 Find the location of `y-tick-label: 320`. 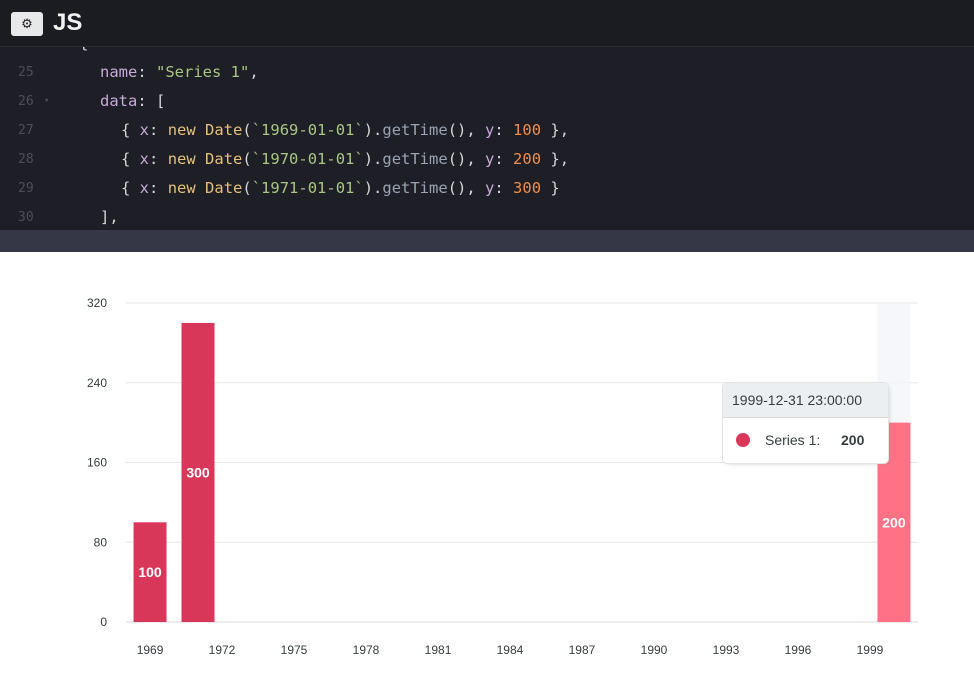

y-tick-label: 320 is located at coordinates (97, 303).